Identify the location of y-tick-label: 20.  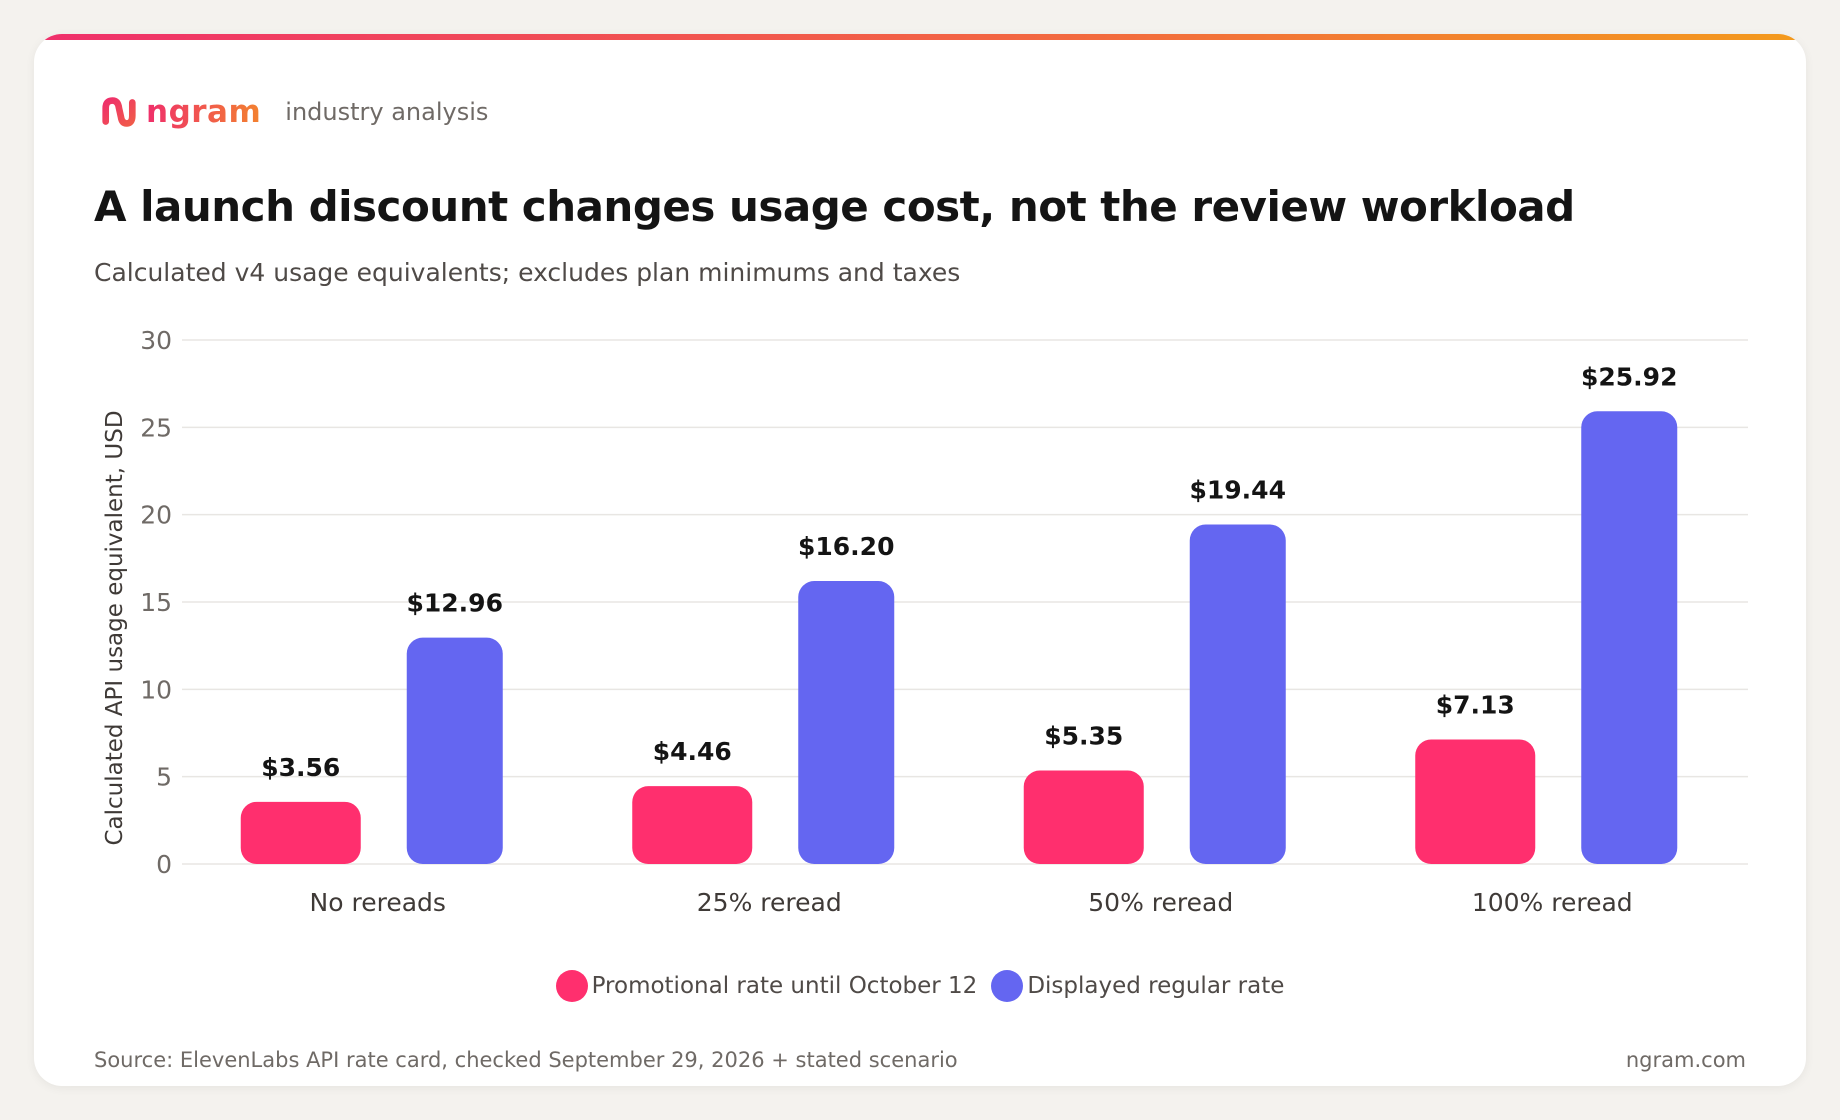
(156, 515).